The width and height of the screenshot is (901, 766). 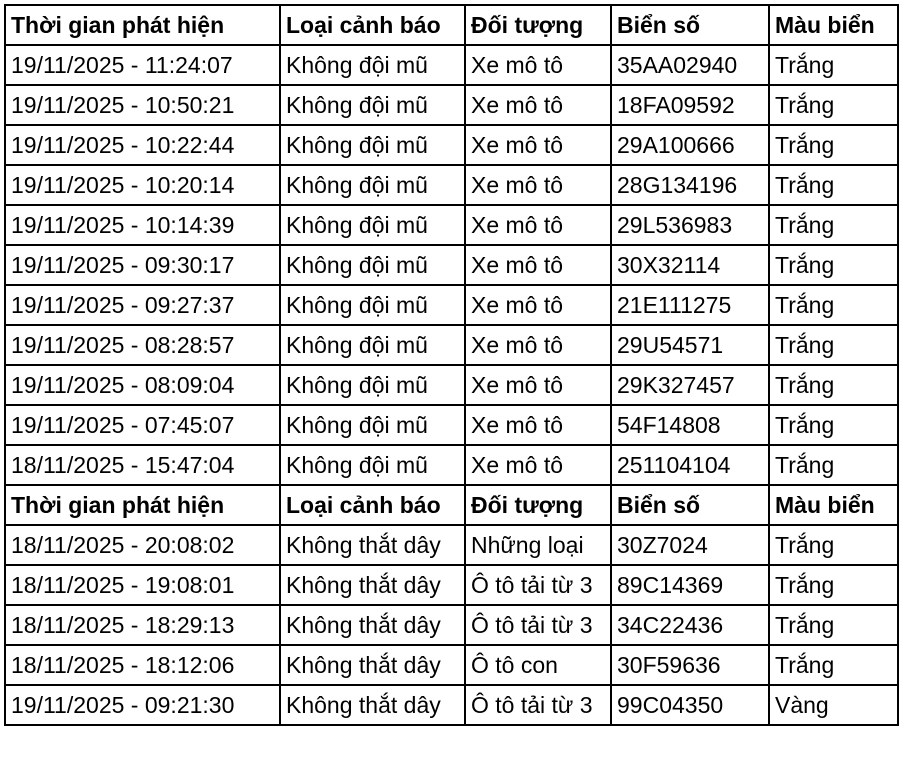 I want to click on cell: 30X32114, so click(x=690, y=265).